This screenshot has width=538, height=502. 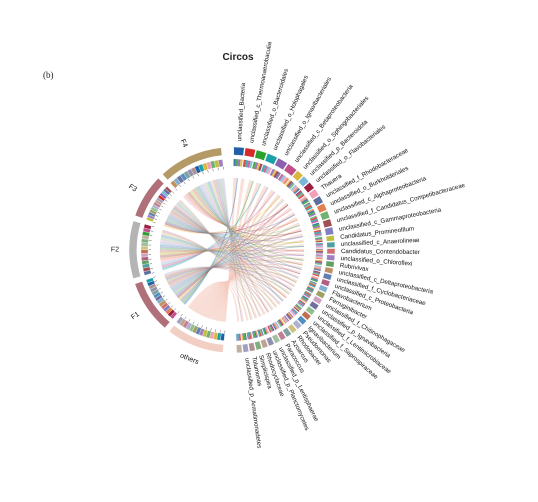 I want to click on taxon-label: unclassified_Bacteria, so click(x=241, y=111).